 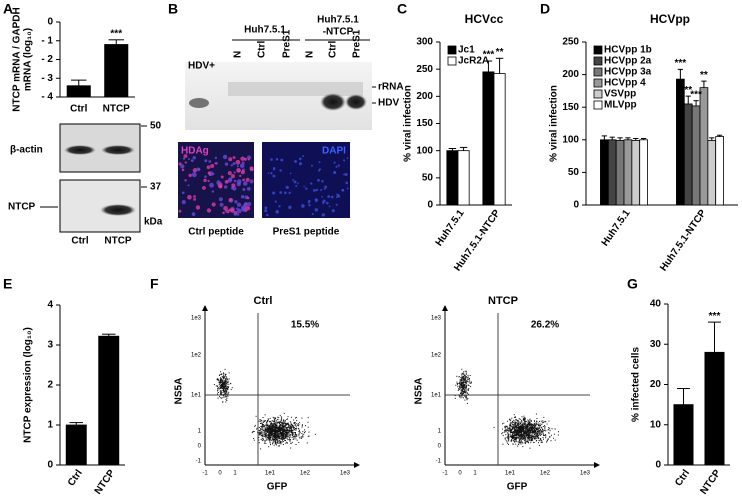 I want to click on group-label: Huh7.5.1, so click(x=338, y=20).